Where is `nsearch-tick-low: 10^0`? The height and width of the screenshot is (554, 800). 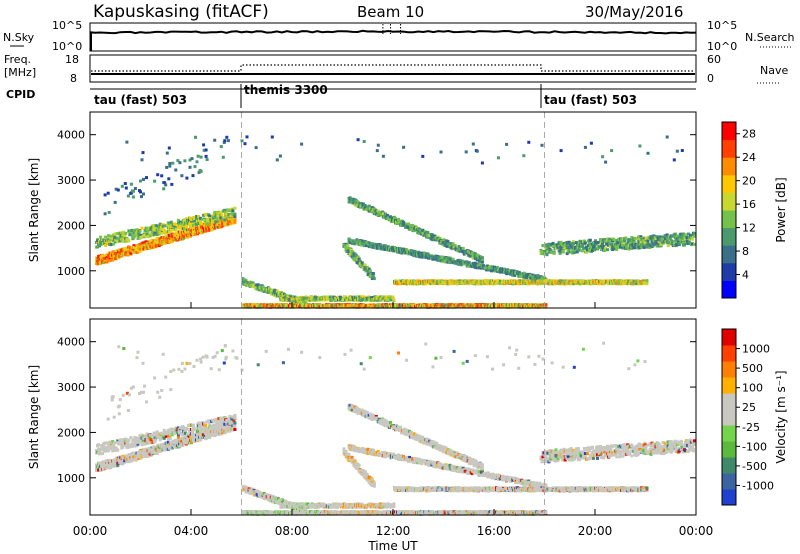 nsearch-tick-low: 10^0 is located at coordinates (722, 46).